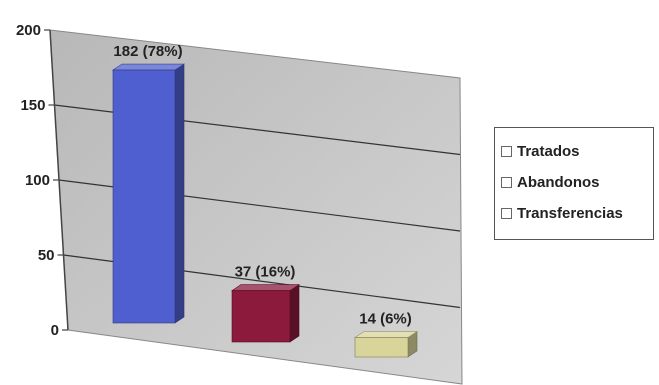 The image size is (659, 385). What do you see at coordinates (570, 213) in the screenshot?
I see `legend-label-transferencias: Transferencias` at bounding box center [570, 213].